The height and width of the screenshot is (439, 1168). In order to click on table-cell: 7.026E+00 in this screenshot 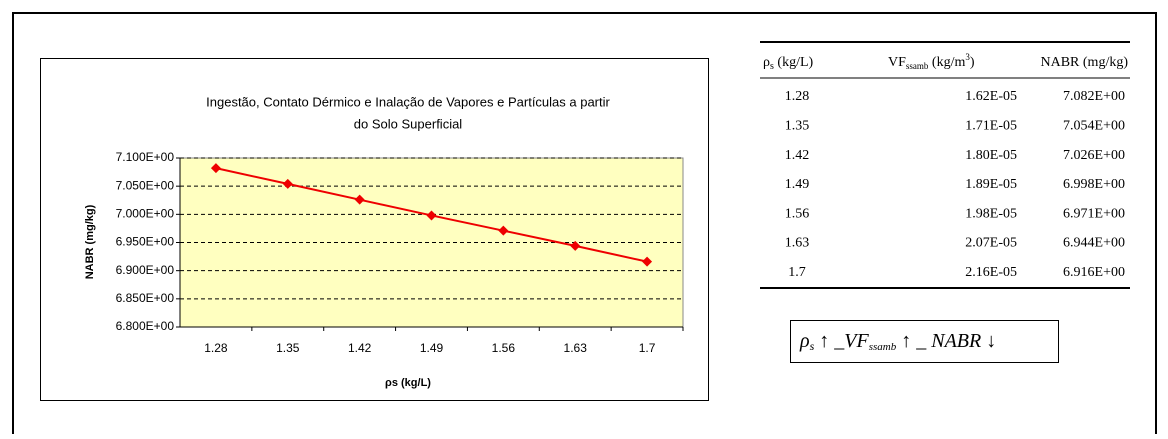, I will do `click(1094, 155)`.